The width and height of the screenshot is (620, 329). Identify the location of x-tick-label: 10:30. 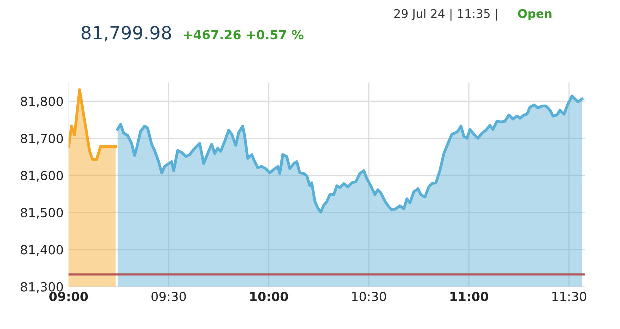
(369, 297).